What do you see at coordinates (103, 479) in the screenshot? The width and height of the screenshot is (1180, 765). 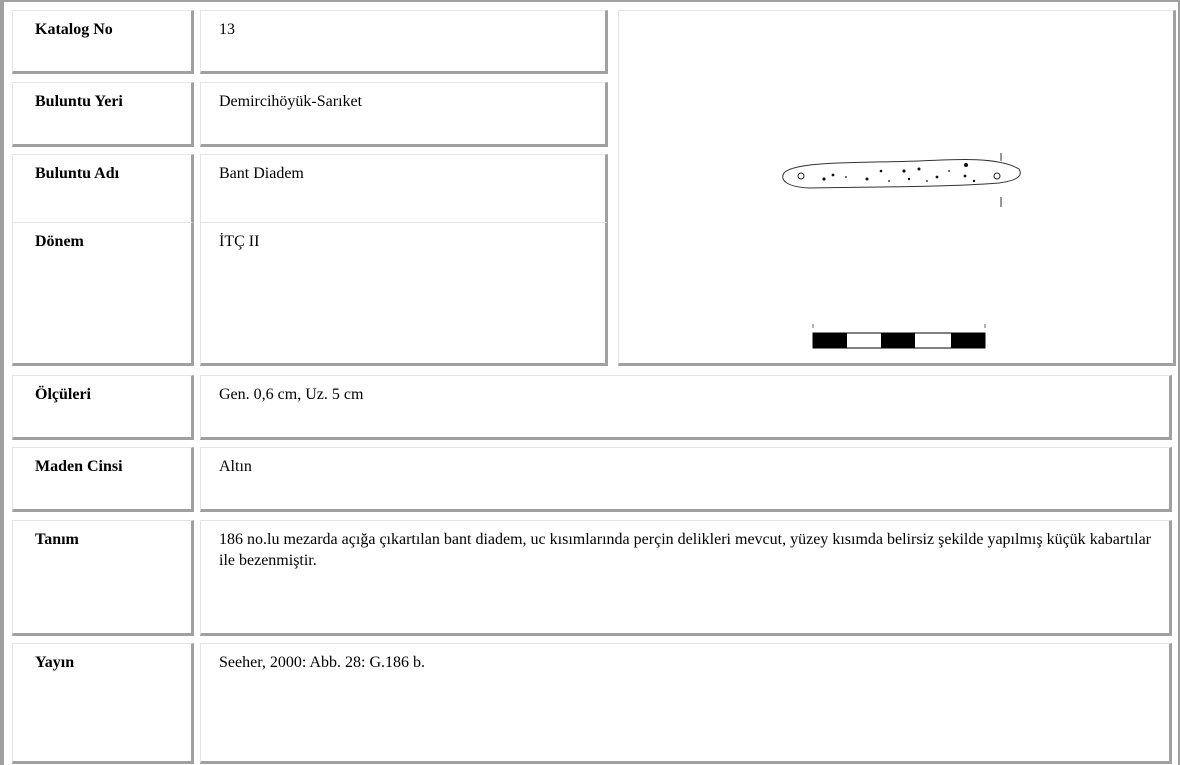 I see `row-label: Maden Cinsi` at bounding box center [103, 479].